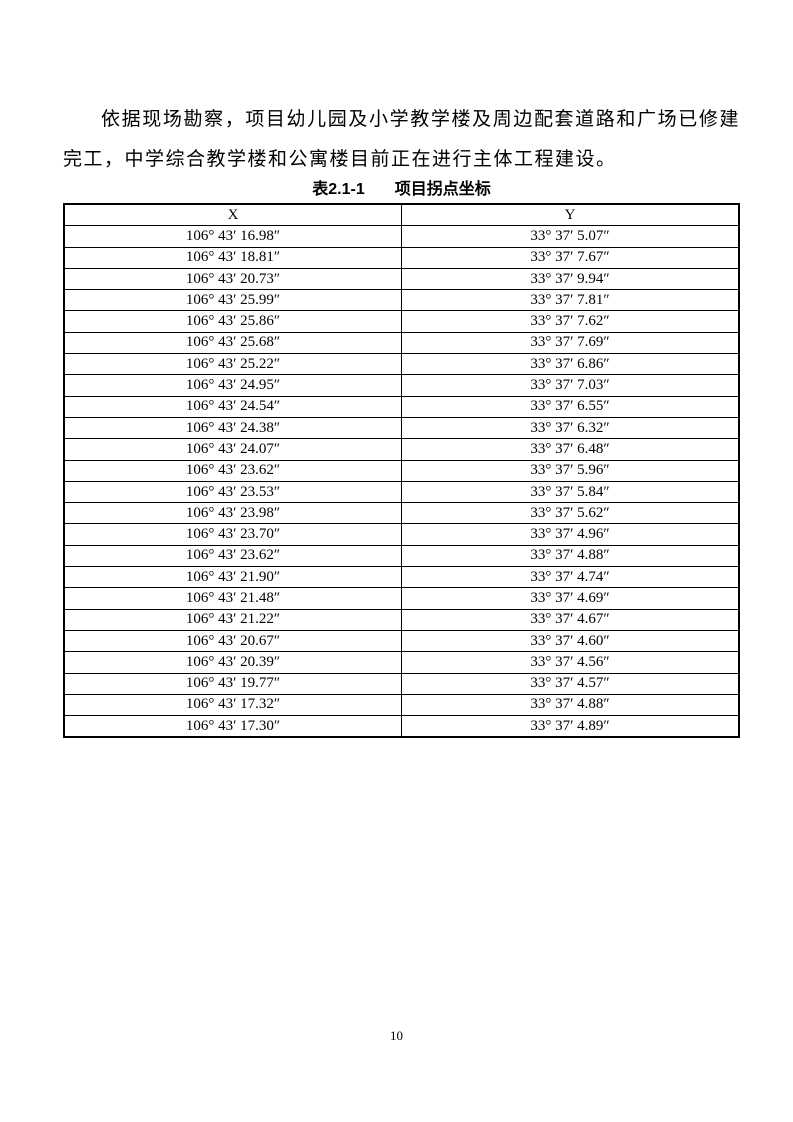 Image resolution: width=793 pixels, height=1122 pixels. I want to click on coordinate-row: 106° 43′ 23.70″ 33° 37′ 4.96″, so click(401, 534).